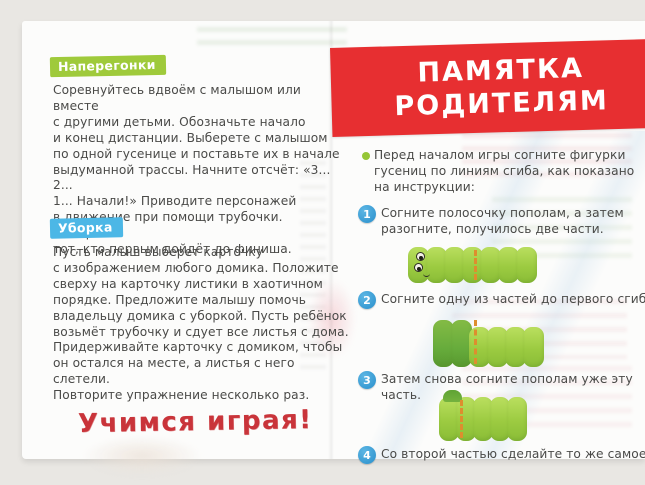 The height and width of the screenshot is (485, 645). Describe the element at coordinates (513, 454) in the screenshot. I see `step-4-text: Со второй частью сделайте то же самое.` at that location.